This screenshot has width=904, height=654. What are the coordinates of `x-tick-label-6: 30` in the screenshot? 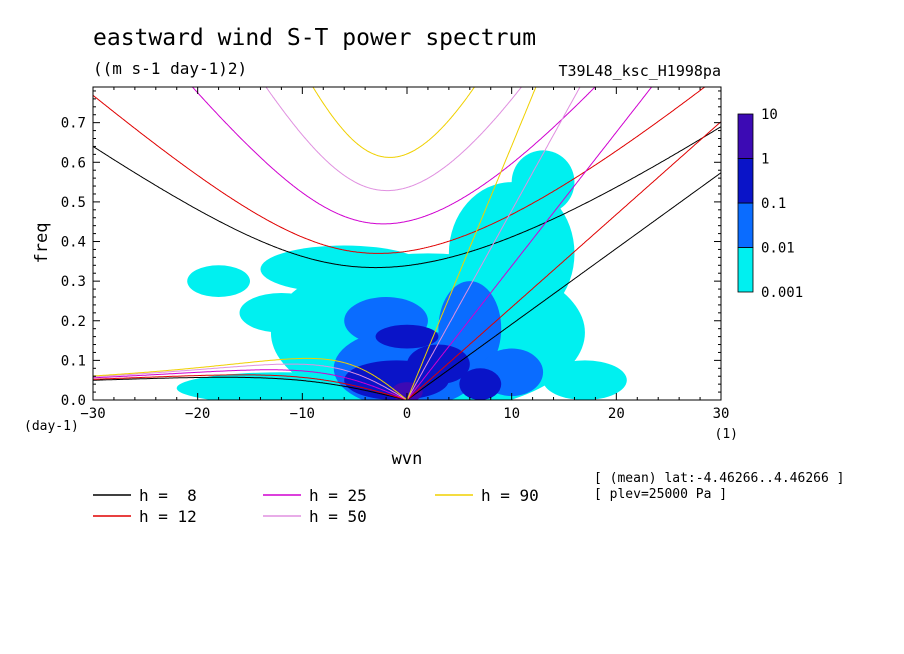 It's located at (721, 414).